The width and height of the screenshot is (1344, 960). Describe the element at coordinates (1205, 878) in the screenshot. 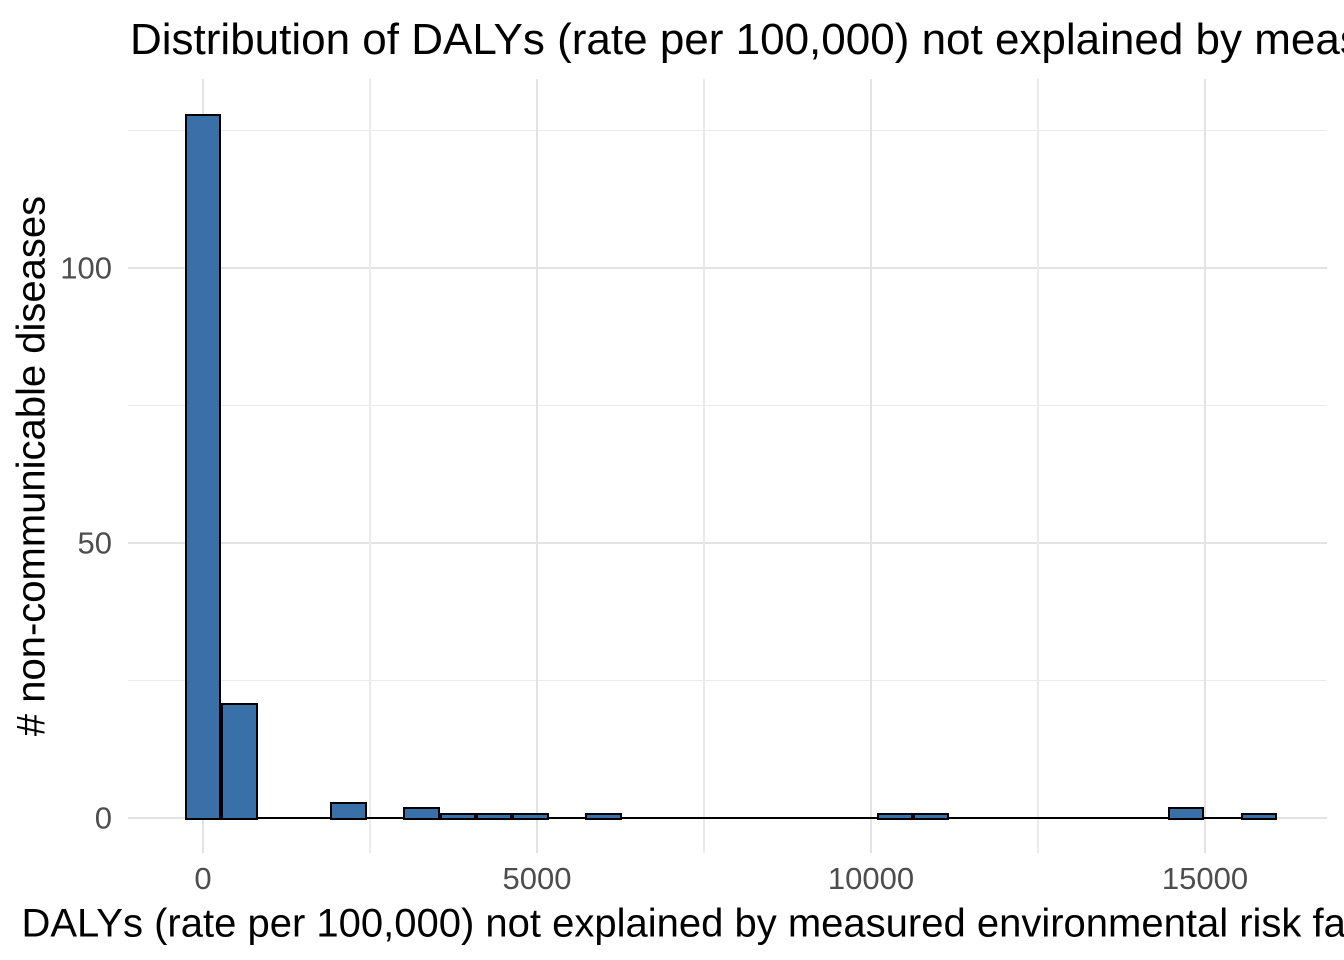

I see `x-tick-label: 15000` at that location.